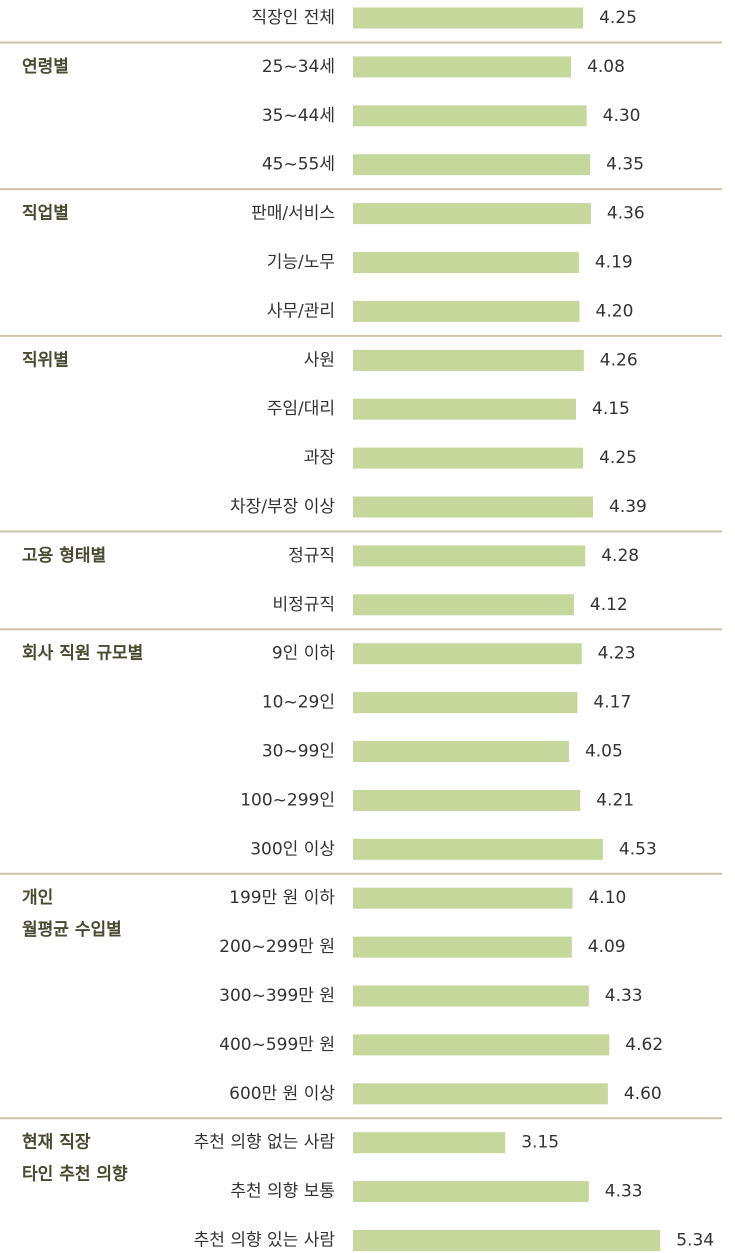 This screenshot has width=735, height=1253. Describe the element at coordinates (611, 409) in the screenshot. I see `value-label: 4.15` at that location.